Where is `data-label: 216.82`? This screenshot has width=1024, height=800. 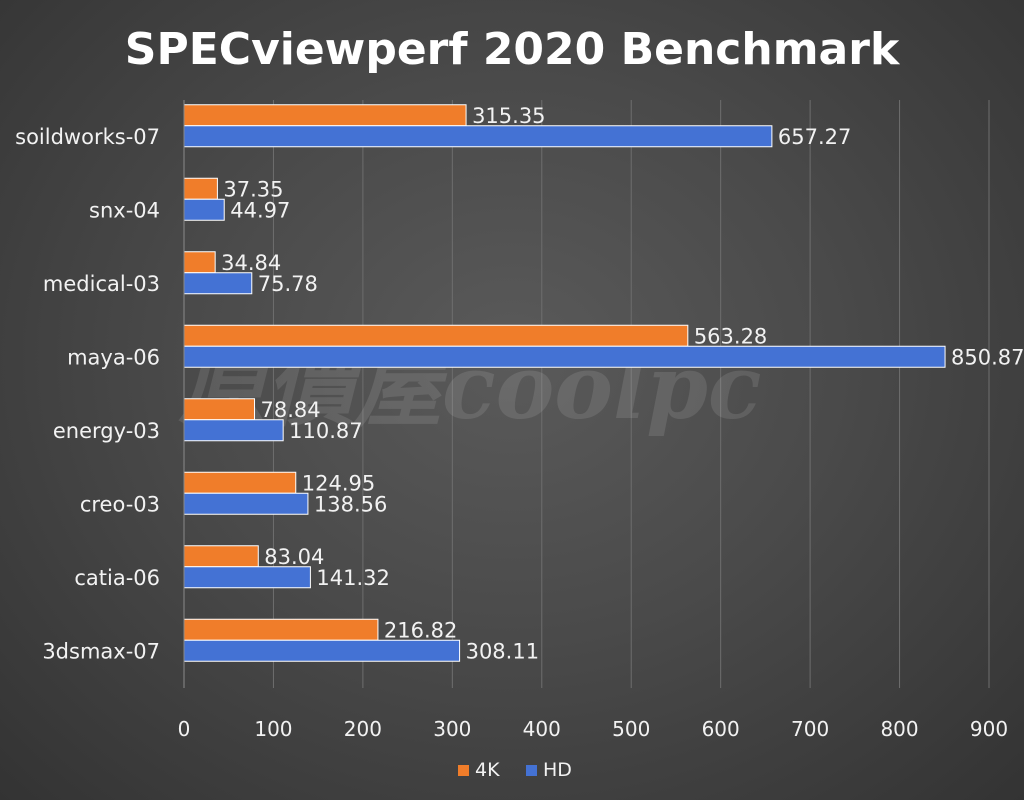 data-label: 216.82 is located at coordinates (420, 630).